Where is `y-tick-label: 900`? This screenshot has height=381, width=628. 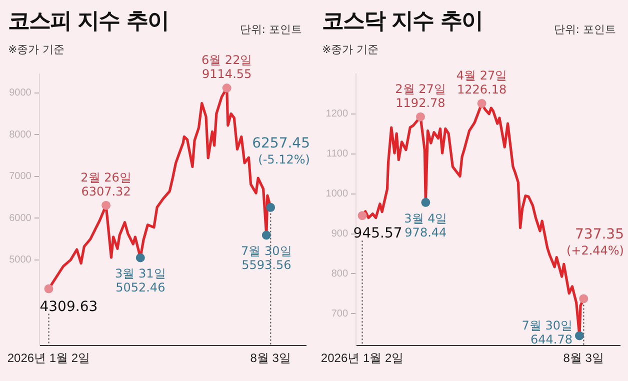
y-tick-label: 900 is located at coordinates (339, 234).